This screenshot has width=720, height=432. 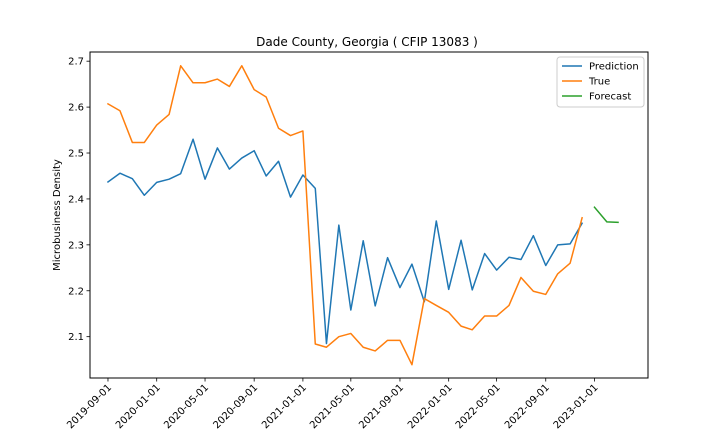 I want to click on legend-box, so click(x=600, y=82).